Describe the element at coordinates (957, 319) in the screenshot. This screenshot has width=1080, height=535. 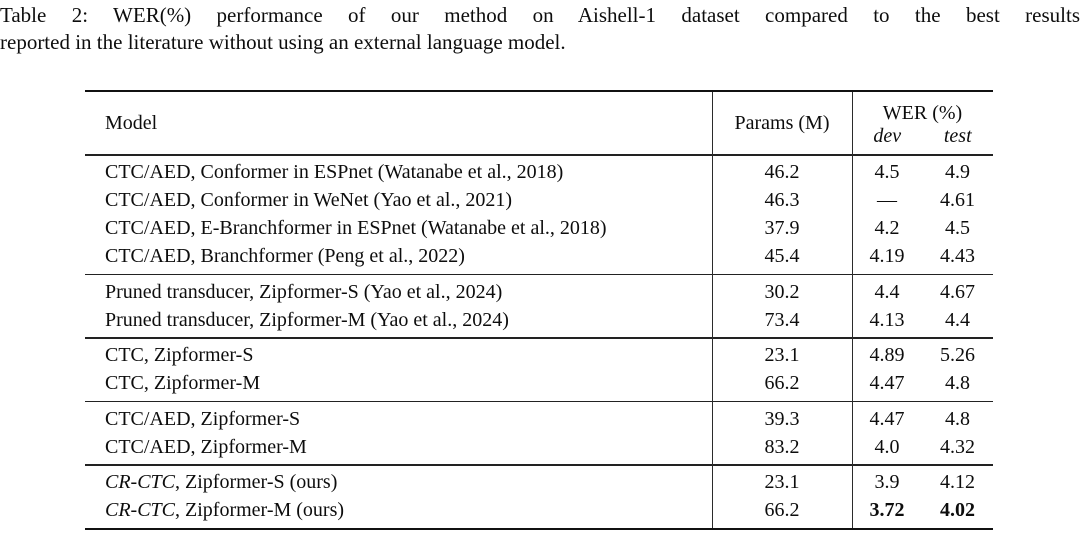
I see `cell-wer-test: 4.4` at that location.